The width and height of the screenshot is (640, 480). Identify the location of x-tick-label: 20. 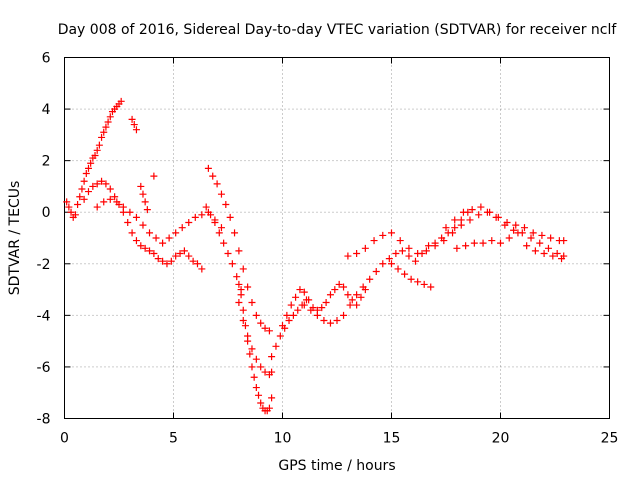
(501, 439).